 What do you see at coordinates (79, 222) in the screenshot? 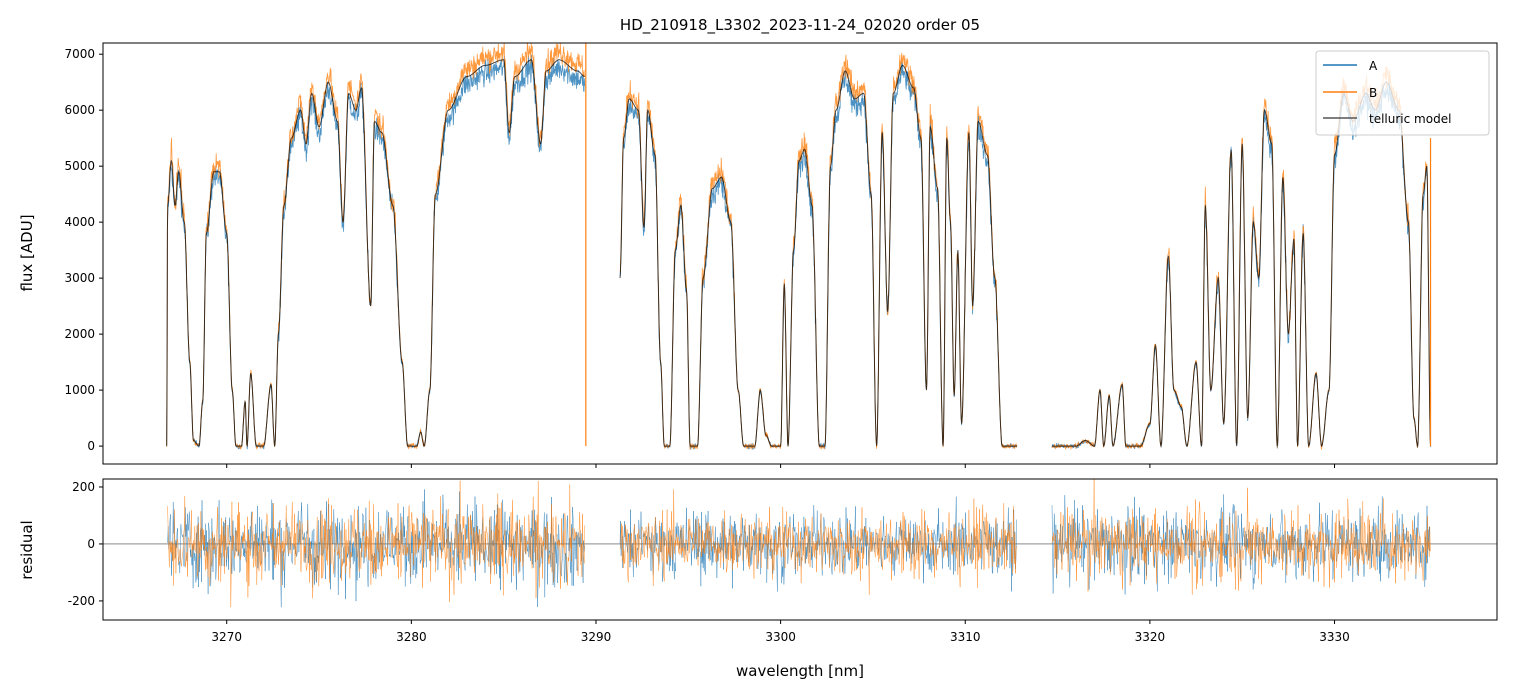
I see `y-tick-label: 4000` at bounding box center [79, 222].